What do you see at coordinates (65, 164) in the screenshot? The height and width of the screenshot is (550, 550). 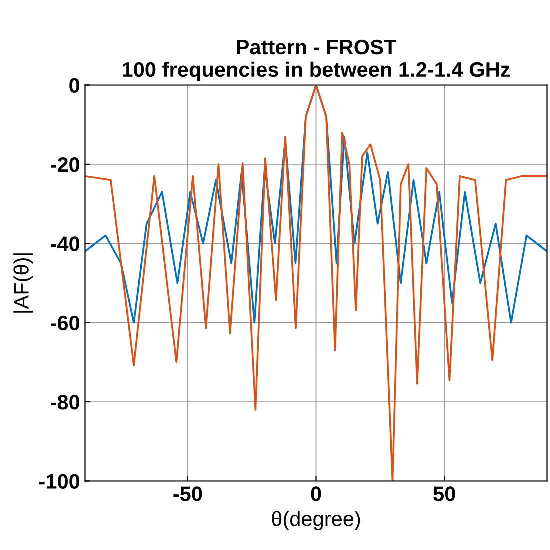 I see `y-tick-label: -20` at bounding box center [65, 164].